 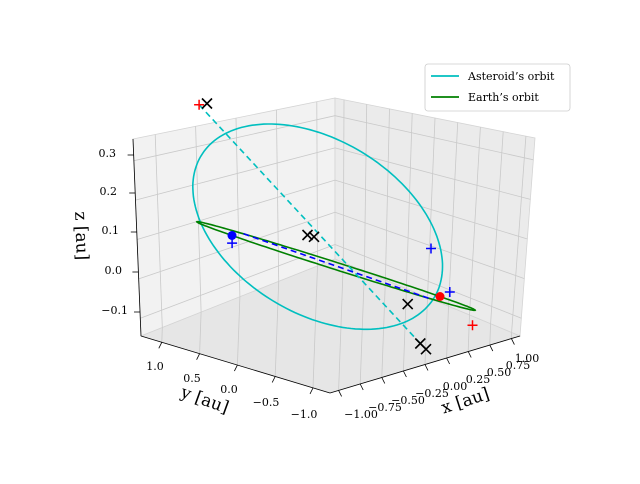 I want to click on dot-marker, so click(x=440, y=296).